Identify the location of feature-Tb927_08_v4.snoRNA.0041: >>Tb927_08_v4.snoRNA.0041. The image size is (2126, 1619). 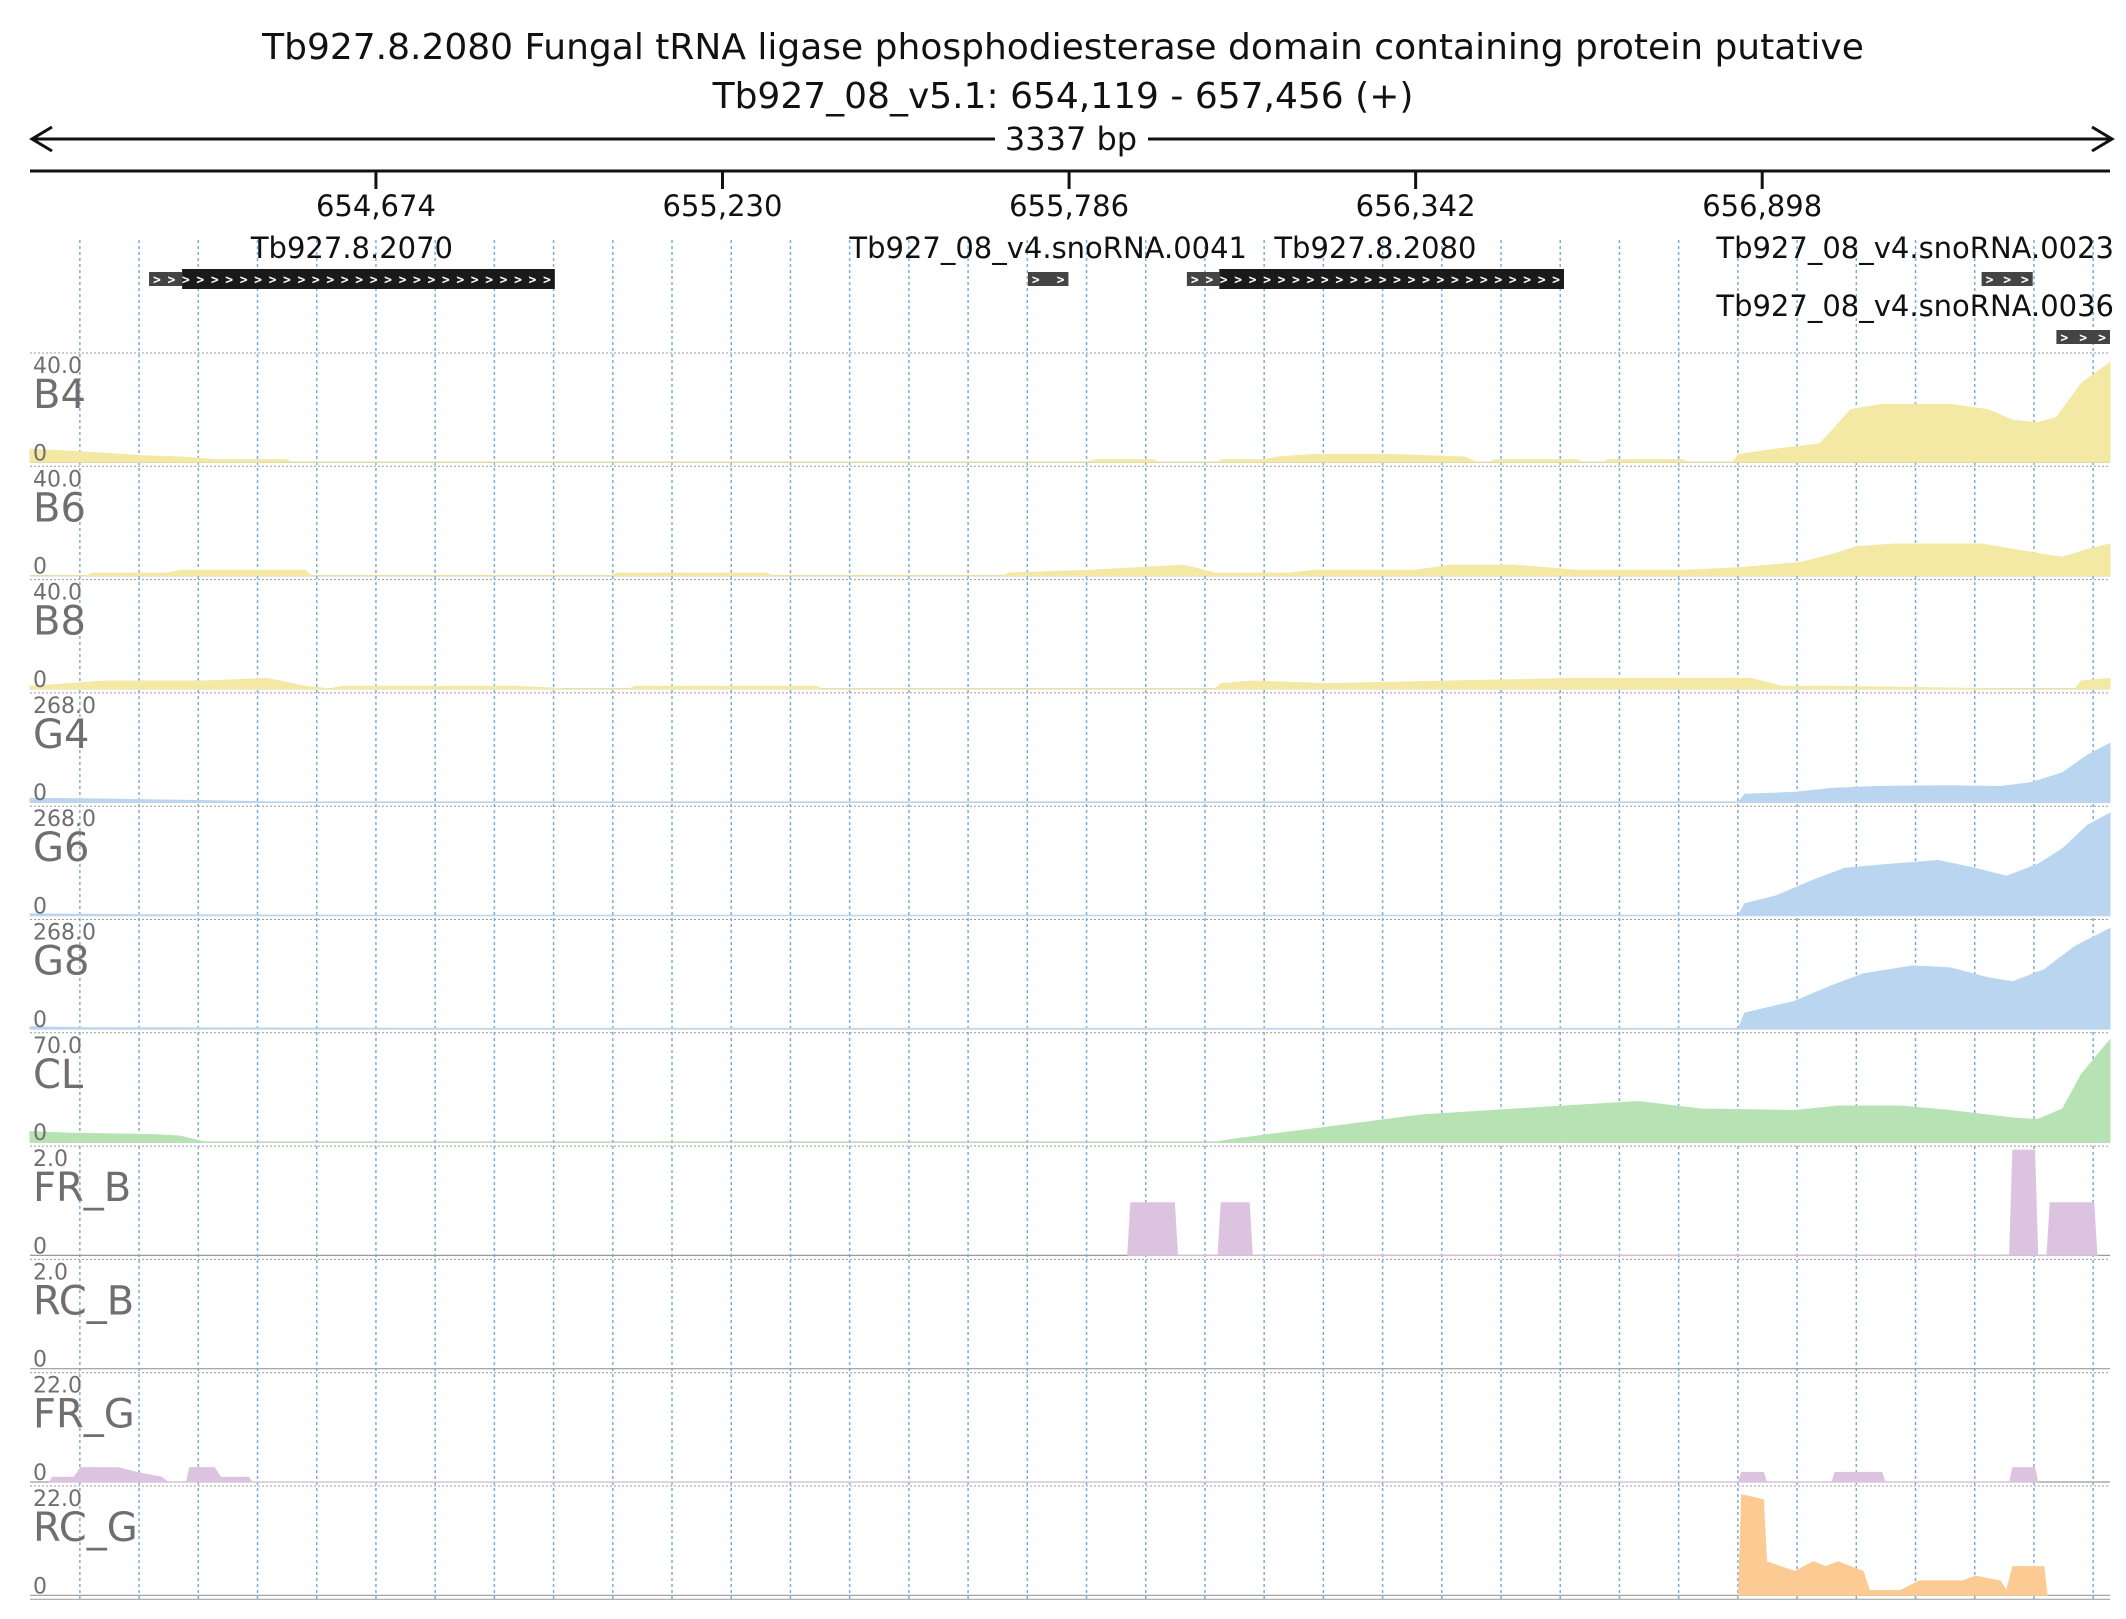
(1047, 259).